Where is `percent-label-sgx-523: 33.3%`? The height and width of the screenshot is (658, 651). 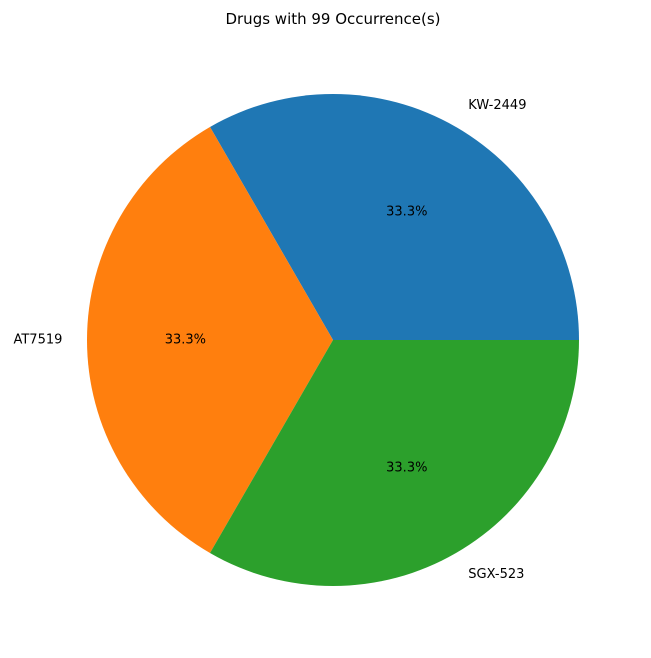 percent-label-sgx-523: 33.3% is located at coordinates (406, 467).